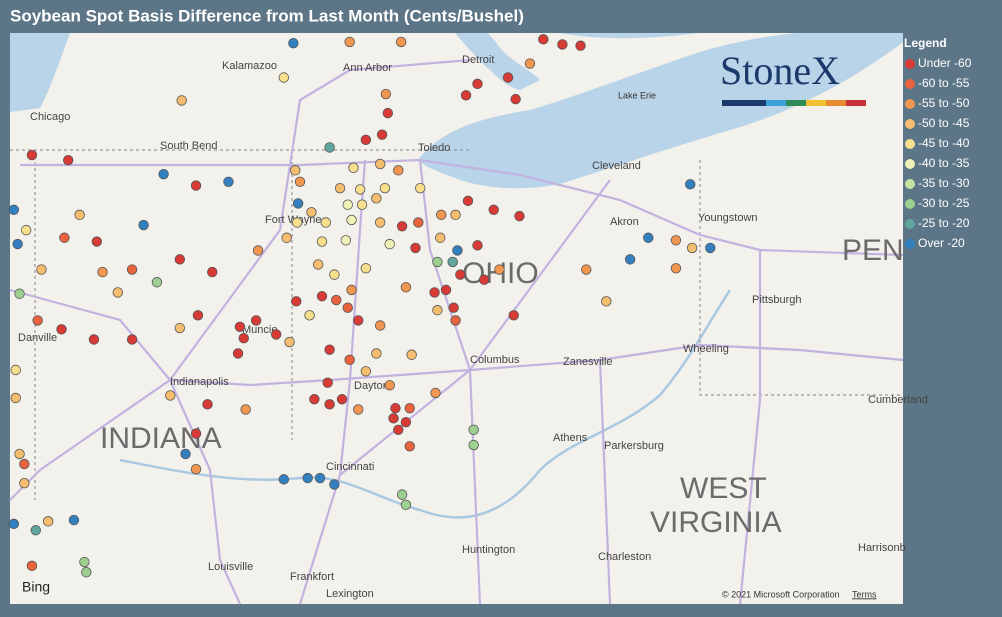 The image size is (1002, 617). Describe the element at coordinates (864, 594) in the screenshot. I see `terms-link: Terms` at that location.